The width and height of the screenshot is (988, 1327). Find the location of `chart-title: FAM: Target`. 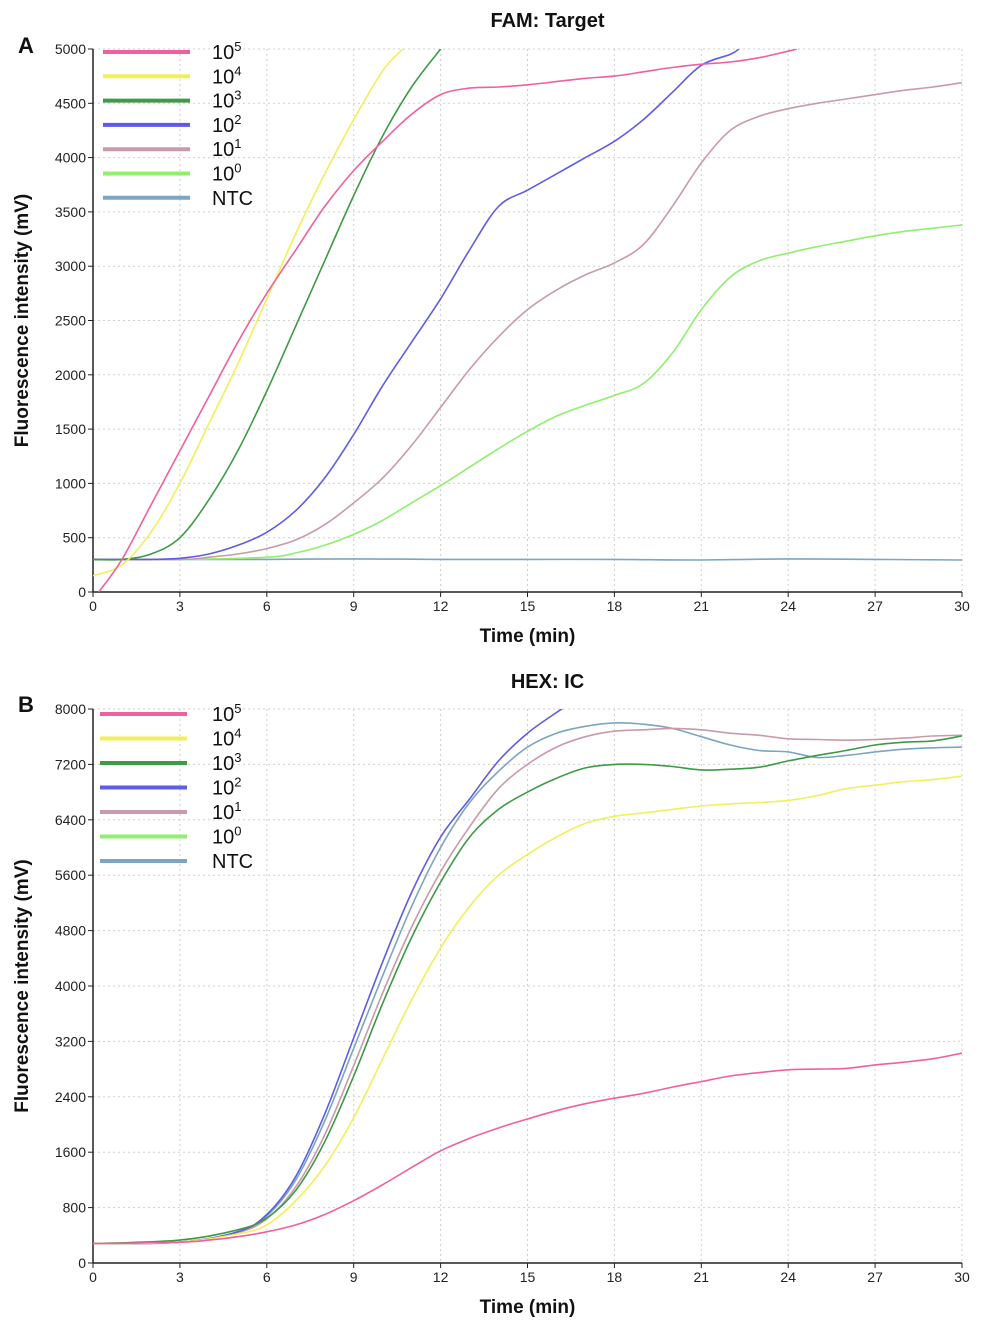

chart-title: FAM: Target is located at coordinates (547, 21).